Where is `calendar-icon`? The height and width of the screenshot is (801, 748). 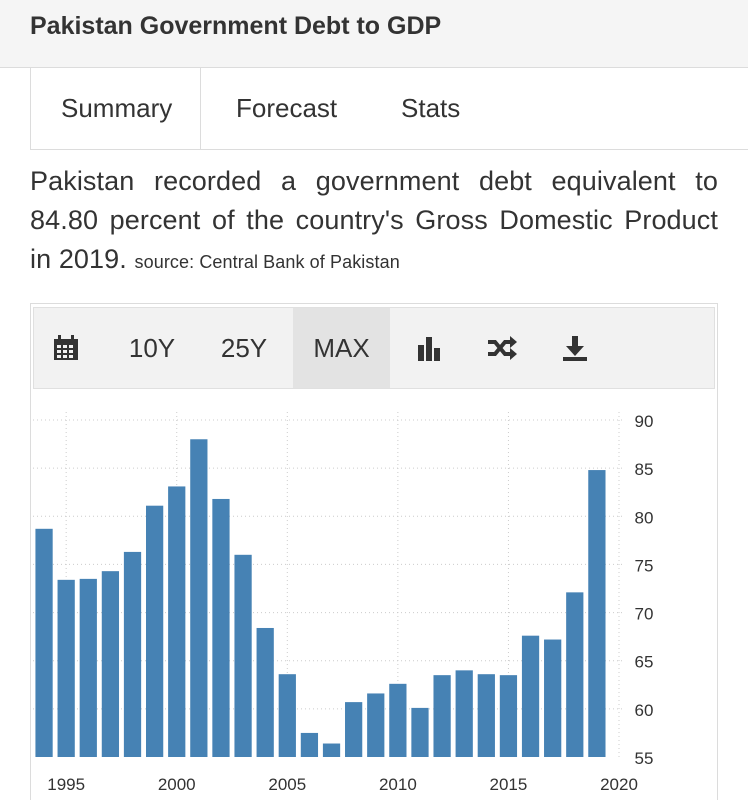 calendar-icon is located at coordinates (66, 350).